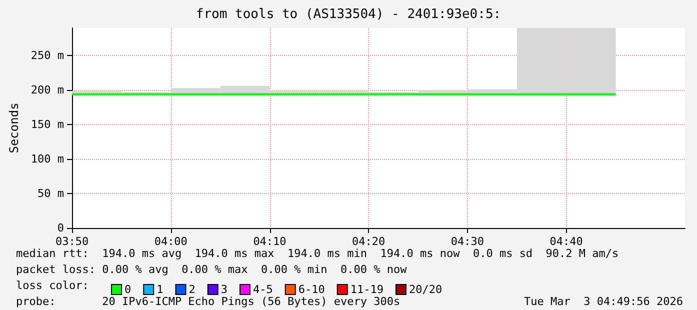 This screenshot has width=697, height=310. Describe the element at coordinates (224, 289) in the screenshot. I see `legend-label: 3` at that location.